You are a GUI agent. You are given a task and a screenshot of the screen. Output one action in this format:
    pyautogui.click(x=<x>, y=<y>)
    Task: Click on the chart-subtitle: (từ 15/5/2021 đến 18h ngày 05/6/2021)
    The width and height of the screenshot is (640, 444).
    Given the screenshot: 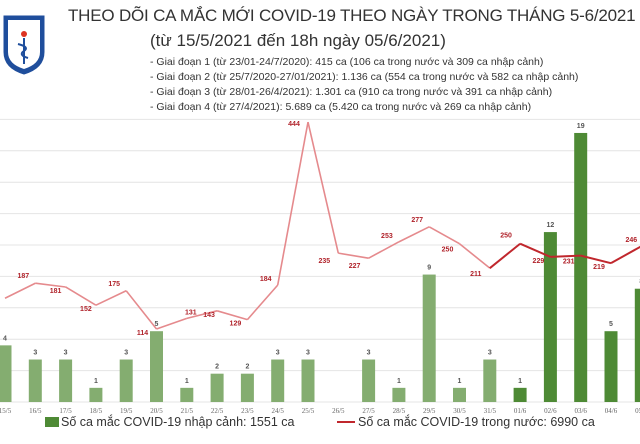 What is the action you would take?
    pyautogui.click(x=298, y=40)
    